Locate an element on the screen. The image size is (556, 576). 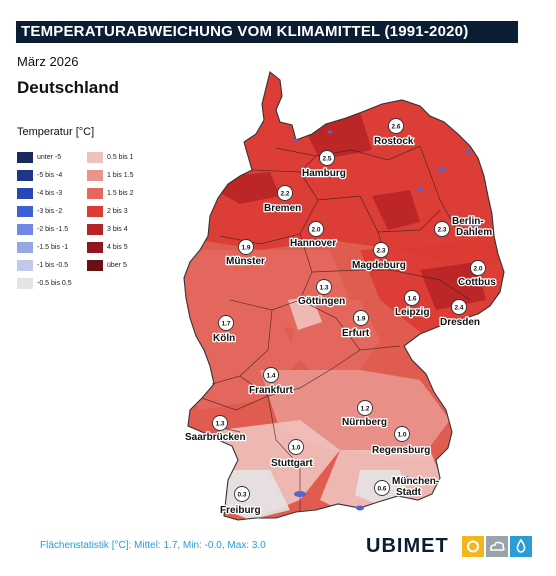
city-label-line1: München- is located at coordinates (415, 481).